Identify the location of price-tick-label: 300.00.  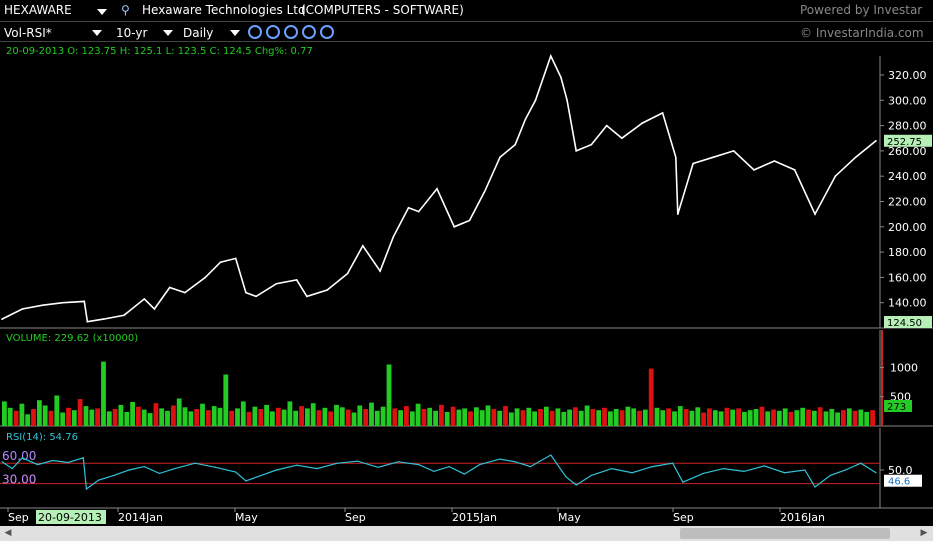
(907, 100).